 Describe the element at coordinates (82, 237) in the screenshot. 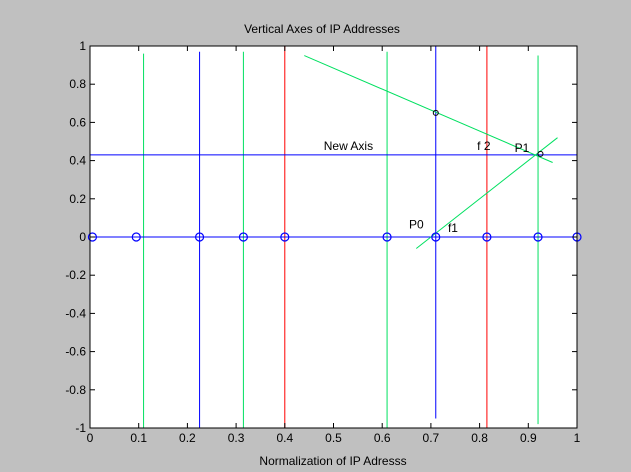

I see `y-tick-label-5: 0` at that location.